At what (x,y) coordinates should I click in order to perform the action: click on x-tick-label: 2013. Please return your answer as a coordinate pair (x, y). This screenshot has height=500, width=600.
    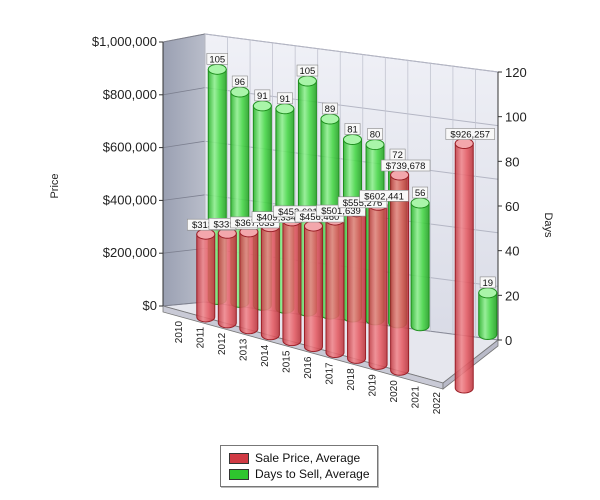
    Looking at the image, I should click on (243, 349).